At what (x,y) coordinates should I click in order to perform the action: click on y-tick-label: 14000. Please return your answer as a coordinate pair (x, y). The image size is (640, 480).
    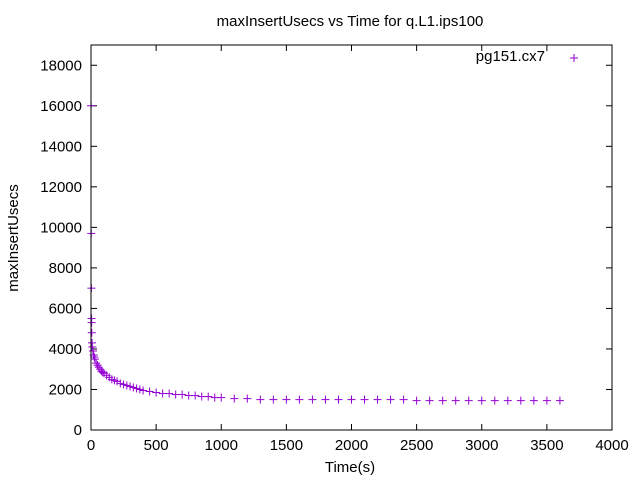
    Looking at the image, I should click on (61, 146).